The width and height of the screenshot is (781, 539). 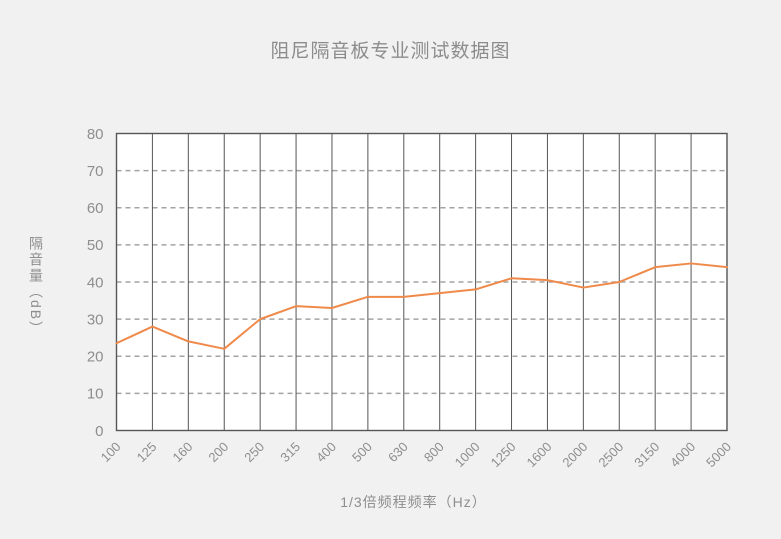 I want to click on x-tick-label: 160, so click(x=182, y=452).